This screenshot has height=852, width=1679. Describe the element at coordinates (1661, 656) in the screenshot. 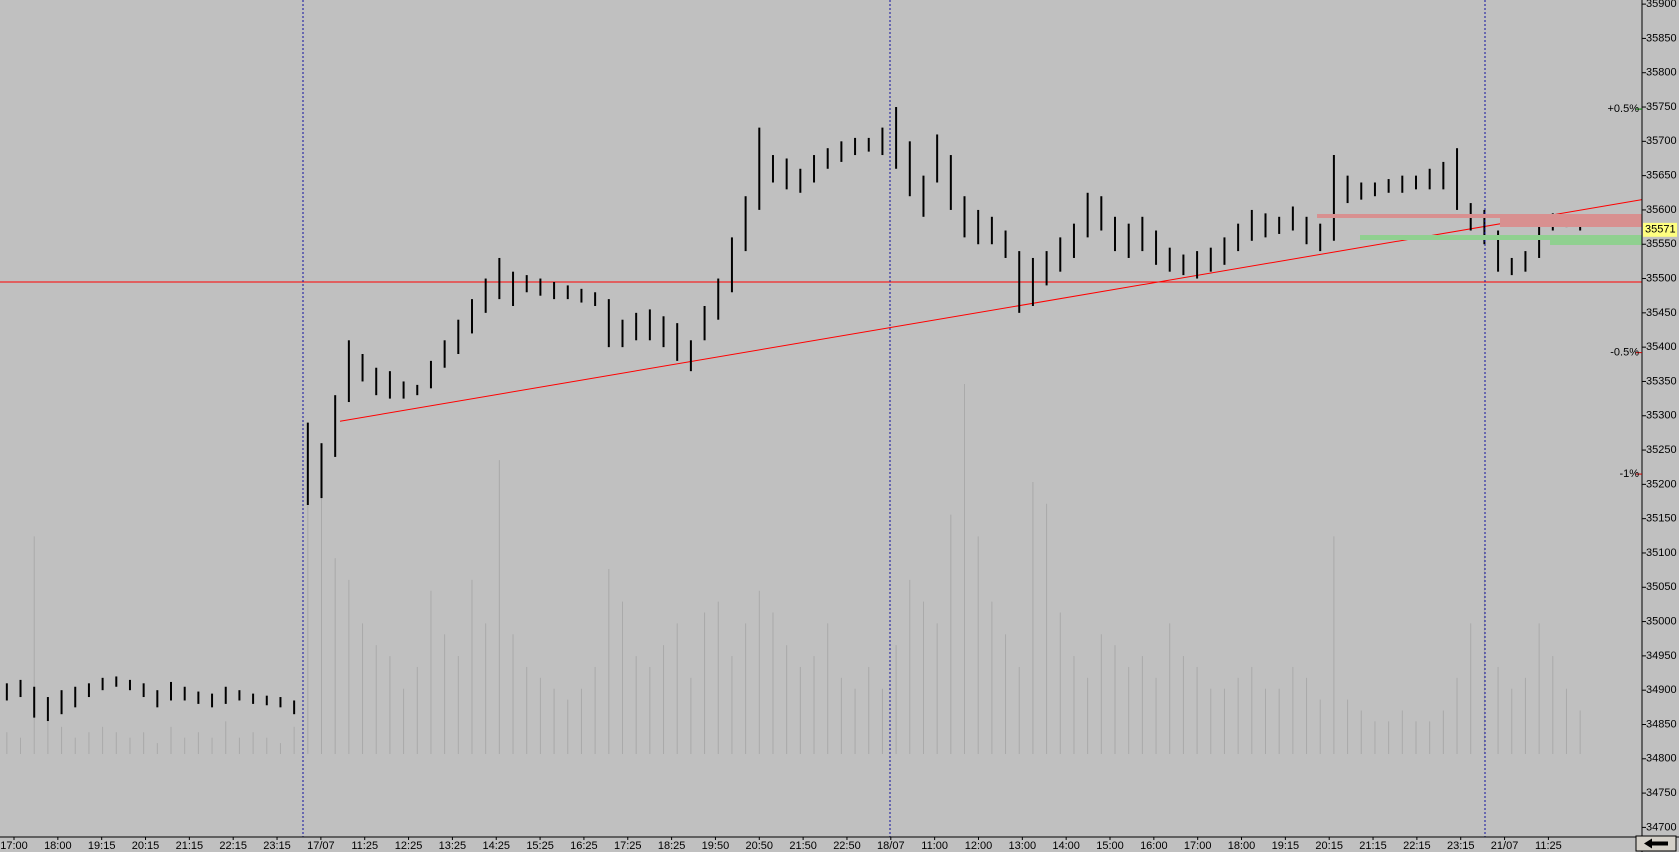

I see `y-tick-label: 34950` at that location.